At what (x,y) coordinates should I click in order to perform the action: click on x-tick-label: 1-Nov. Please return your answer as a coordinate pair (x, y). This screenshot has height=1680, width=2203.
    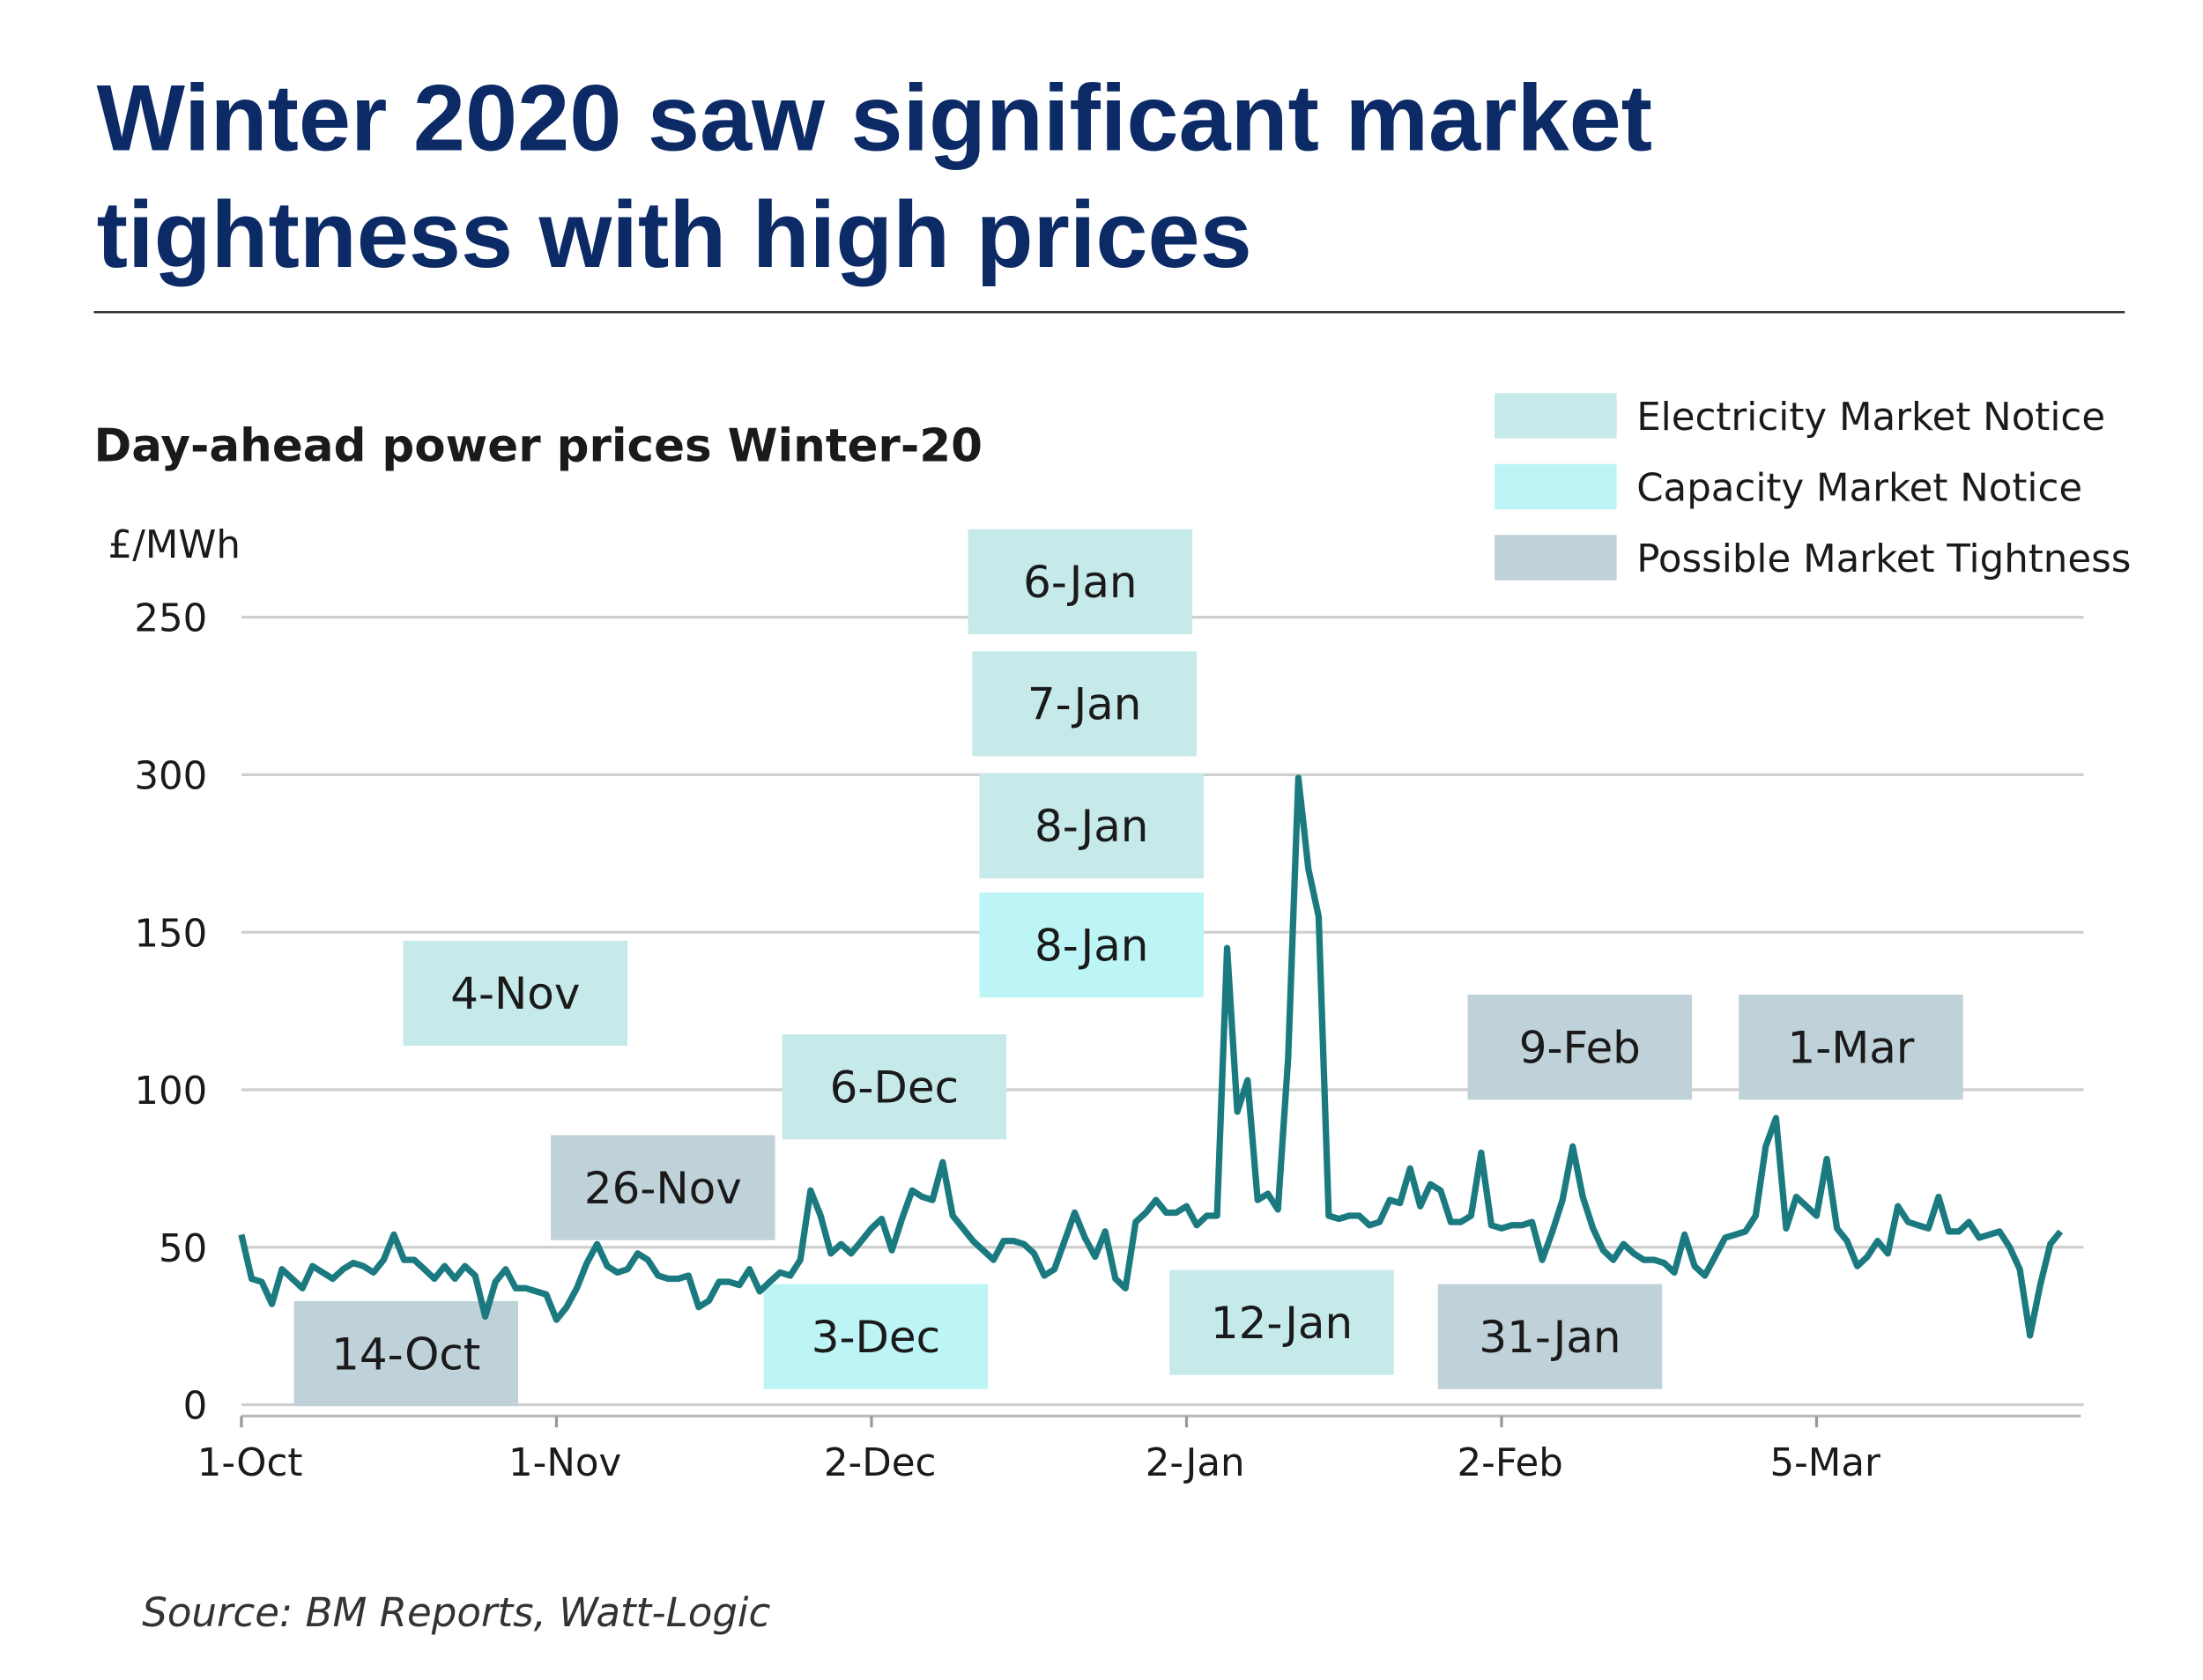
    Looking at the image, I should click on (564, 1463).